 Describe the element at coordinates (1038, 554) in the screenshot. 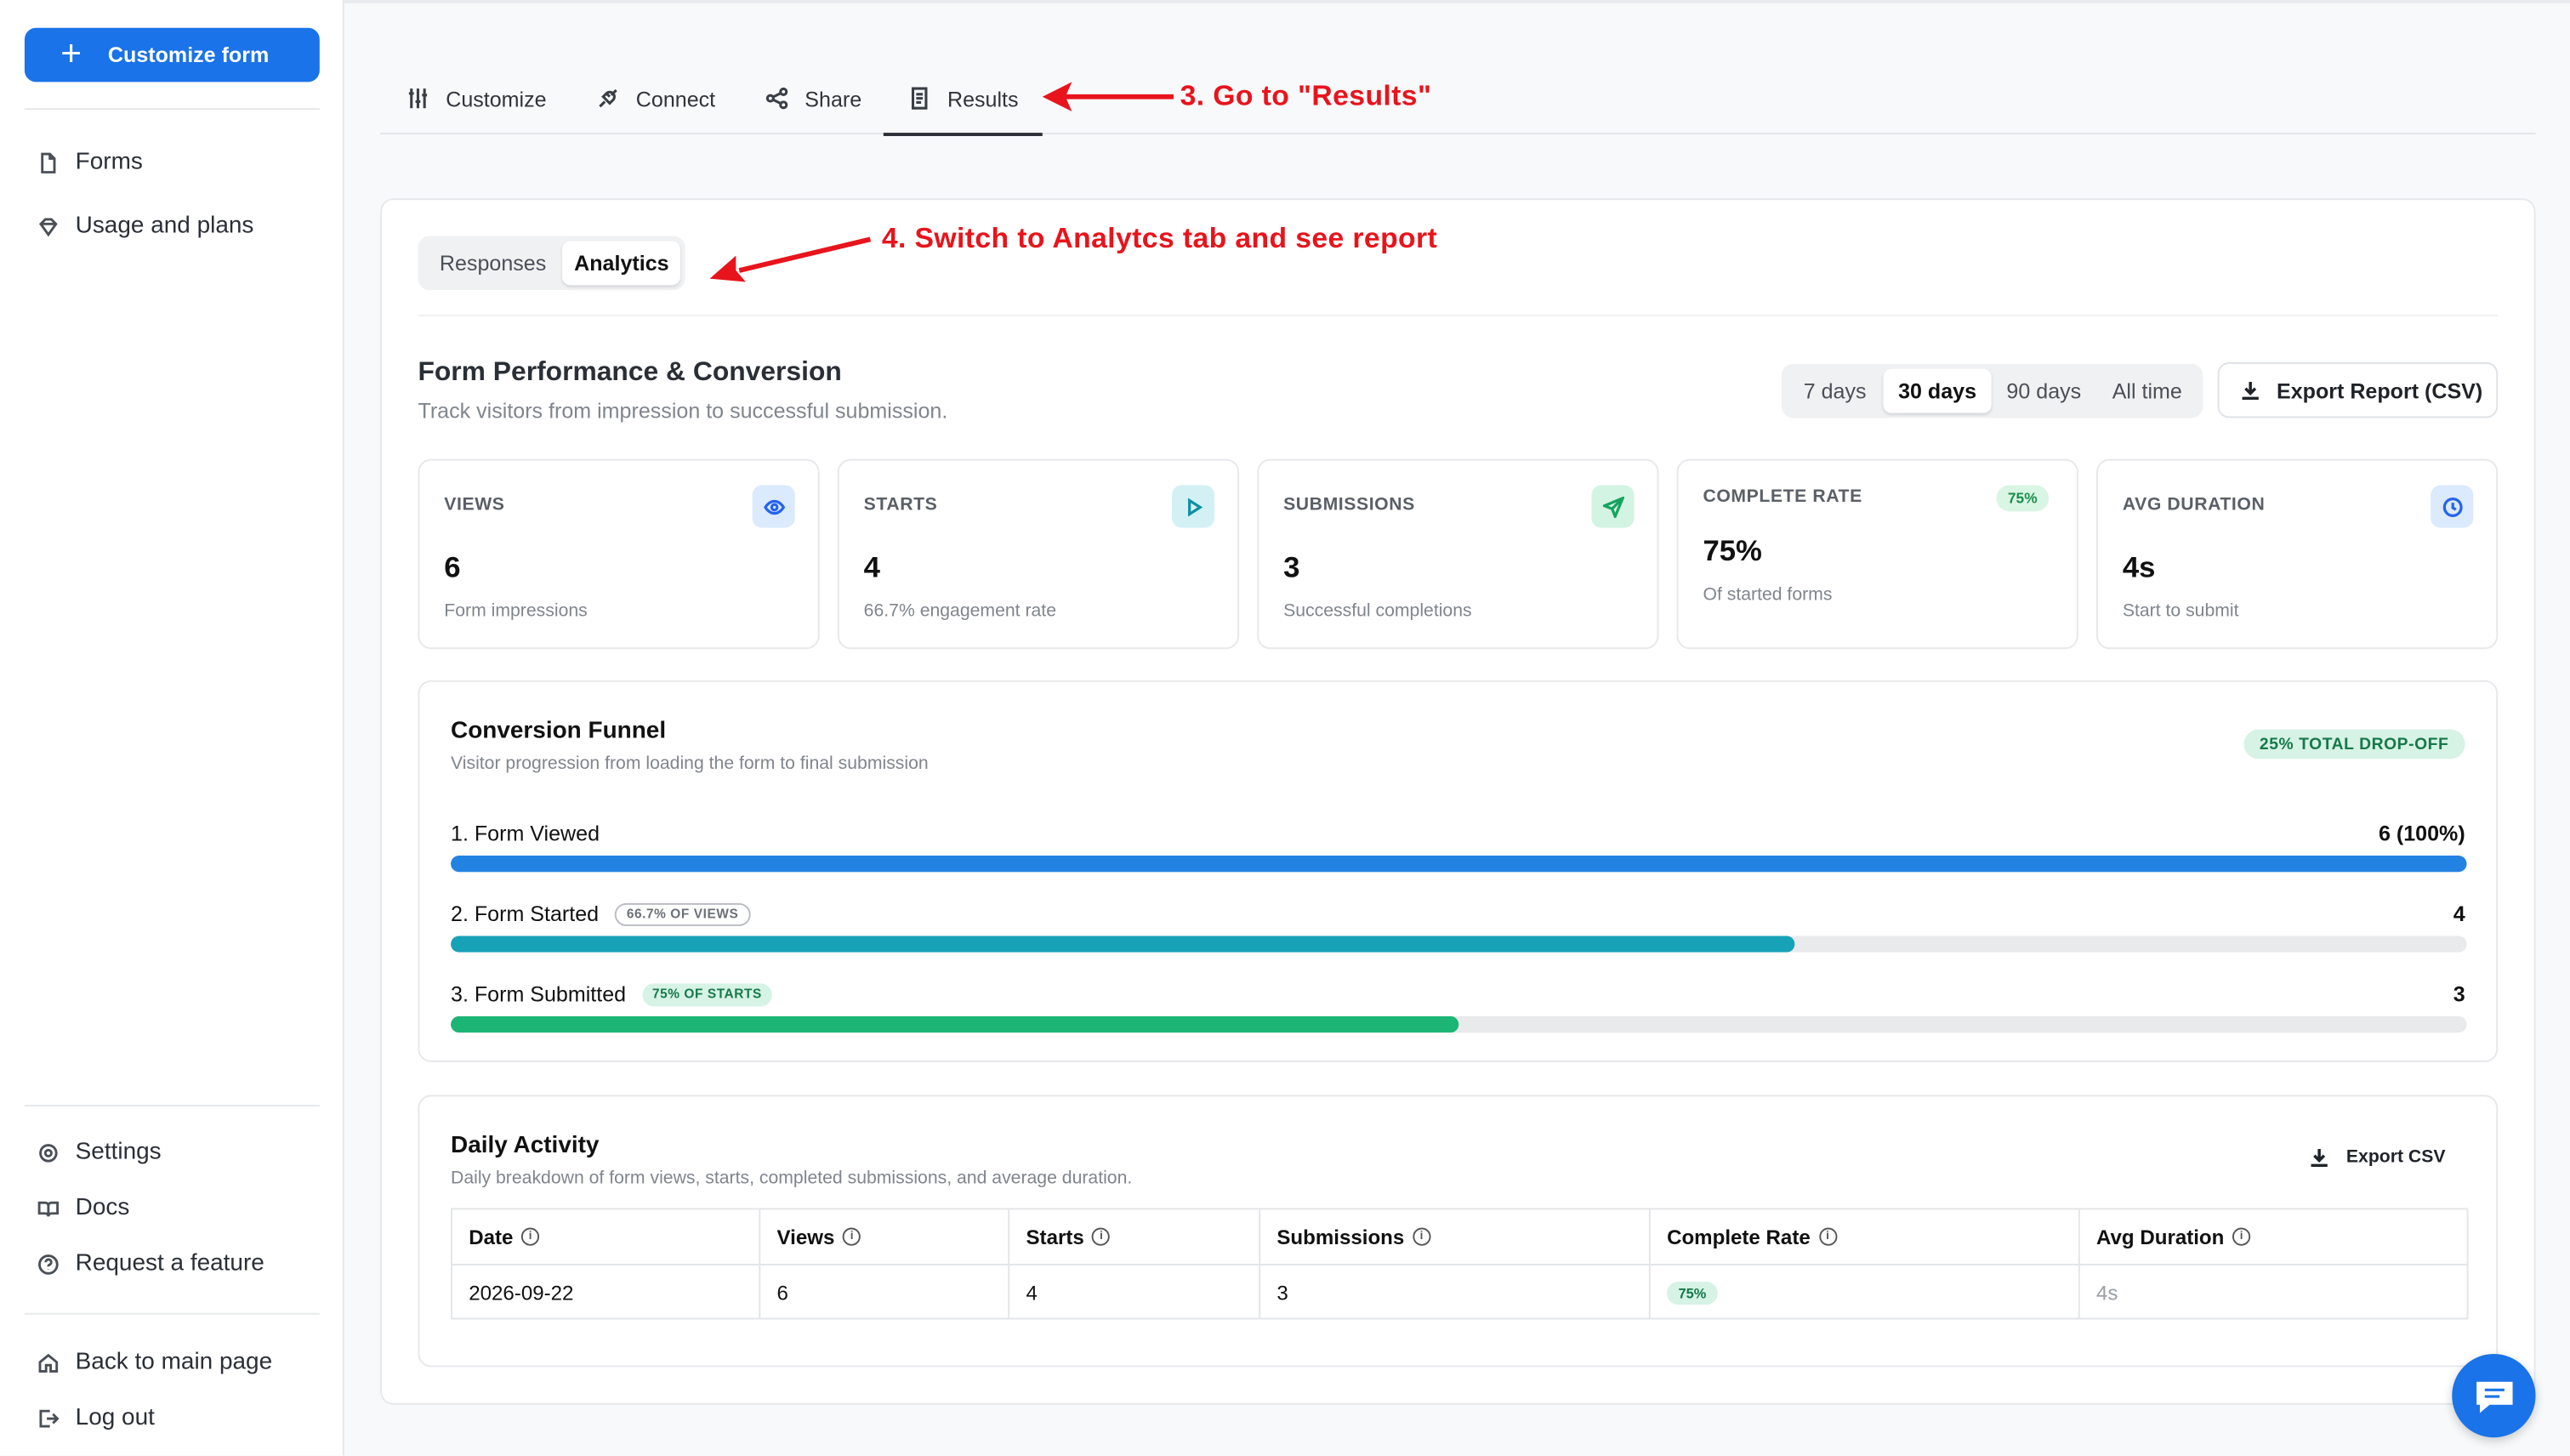

I see `metric-card-starts: STARTS 4 66.7% engagement rate` at that location.